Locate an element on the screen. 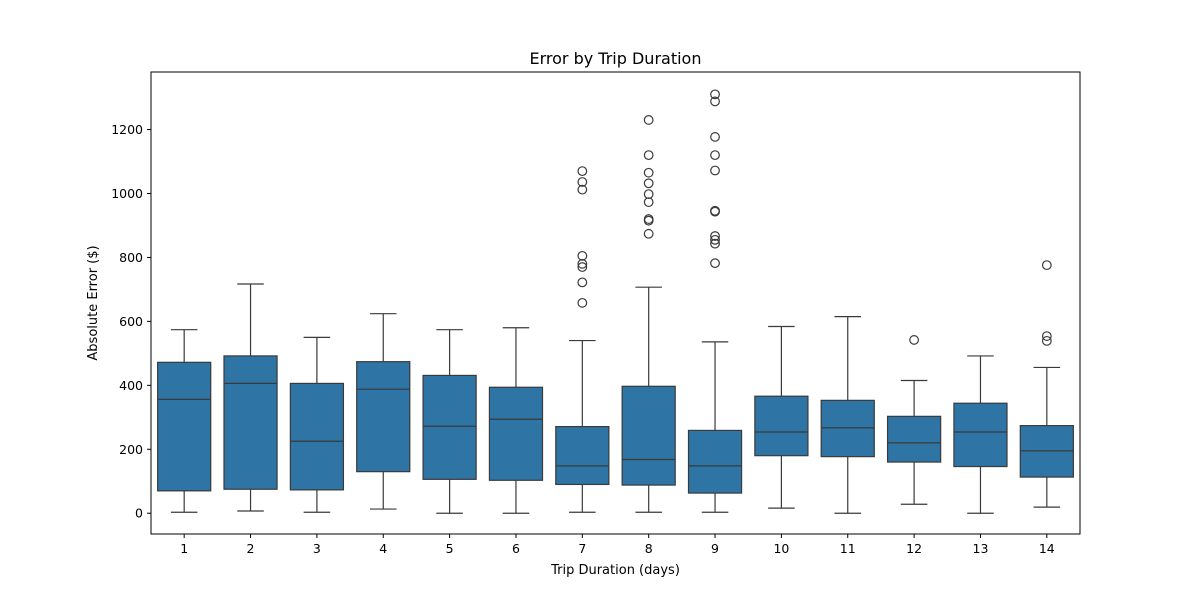  x-tick-label: 6 is located at coordinates (516, 548).